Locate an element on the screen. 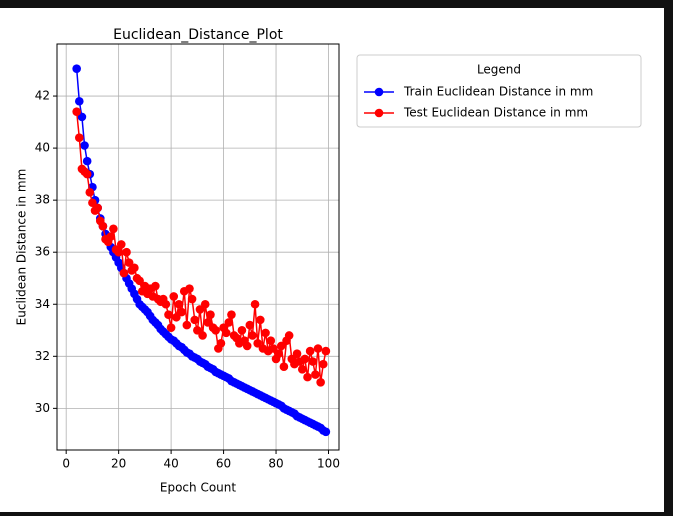  x-tick-label: 0 is located at coordinates (66, 464).